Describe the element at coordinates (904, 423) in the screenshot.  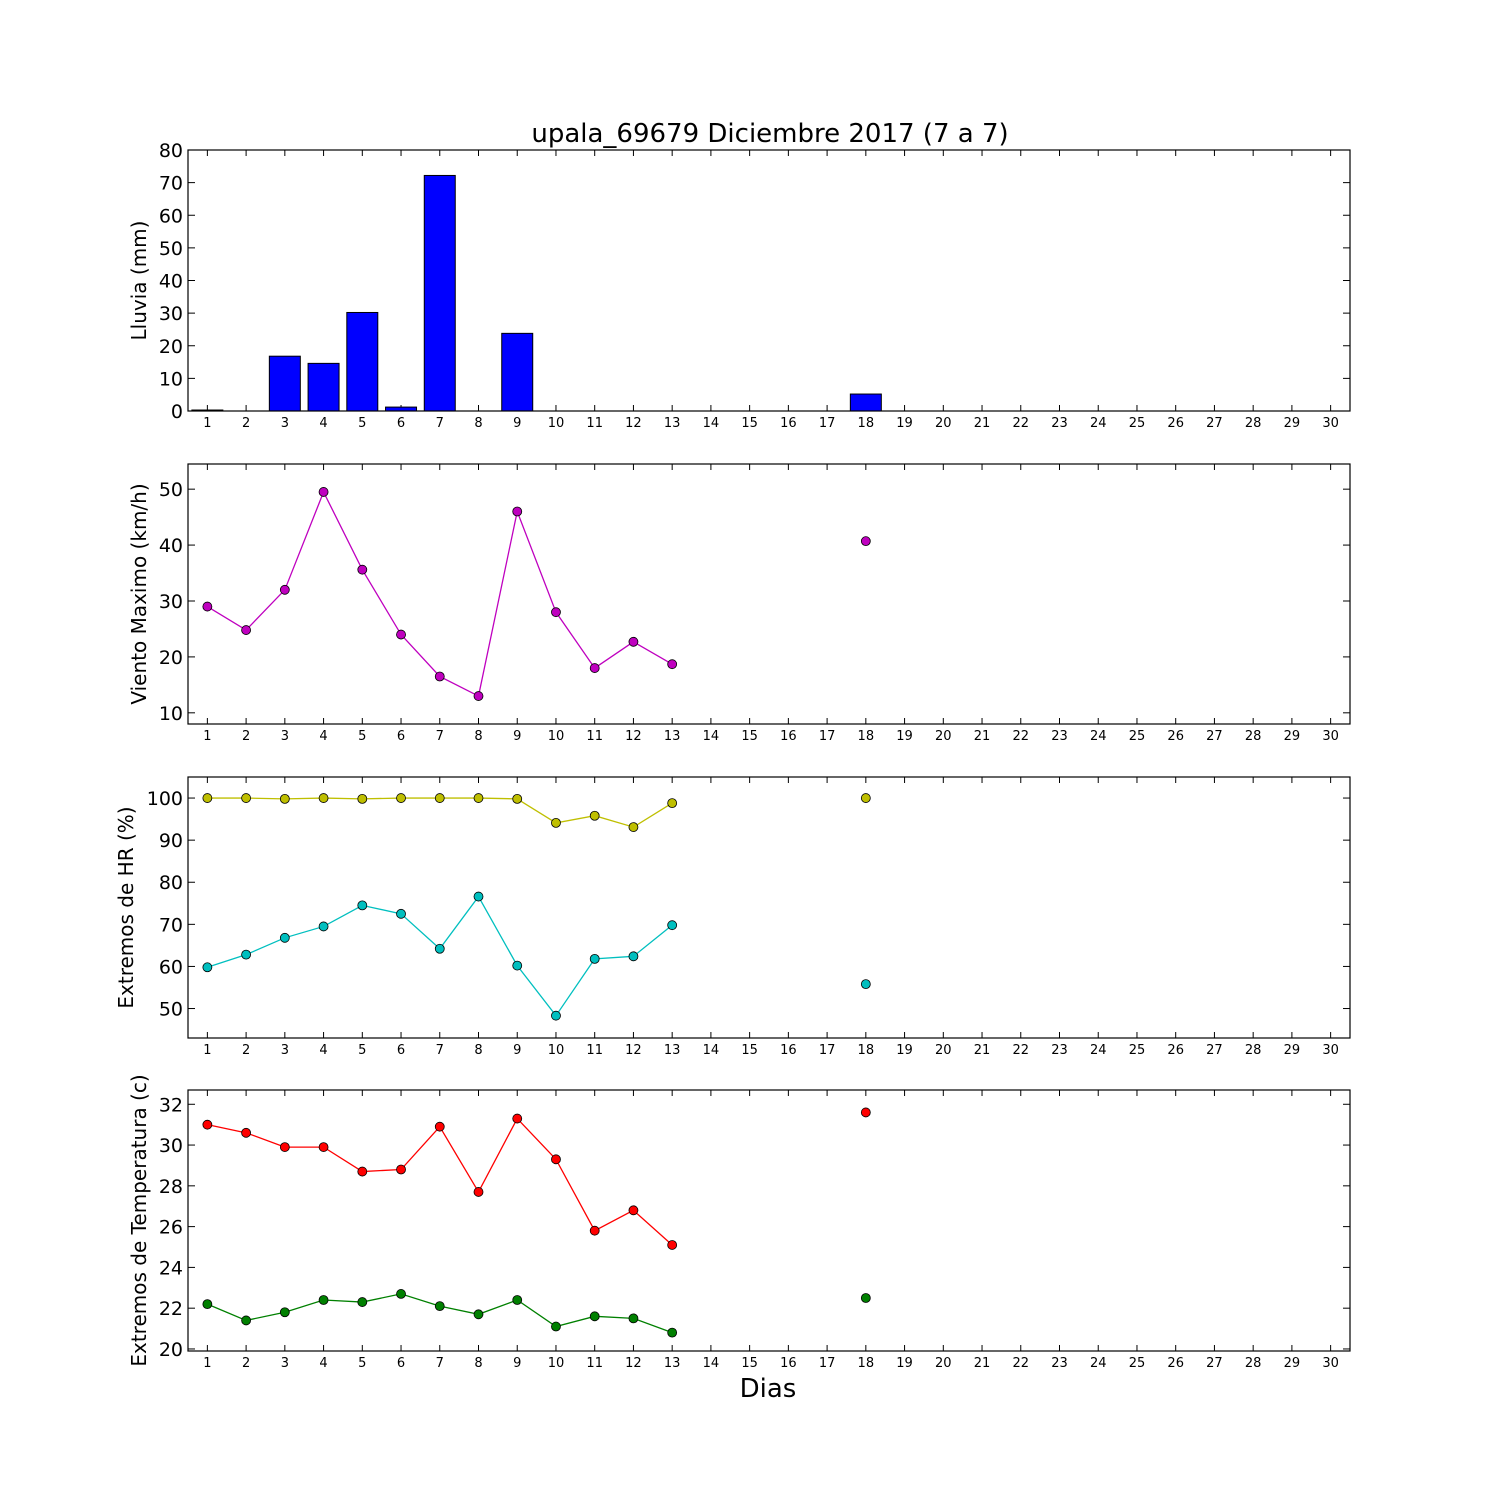
I see `x-tick-label: 19` at that location.